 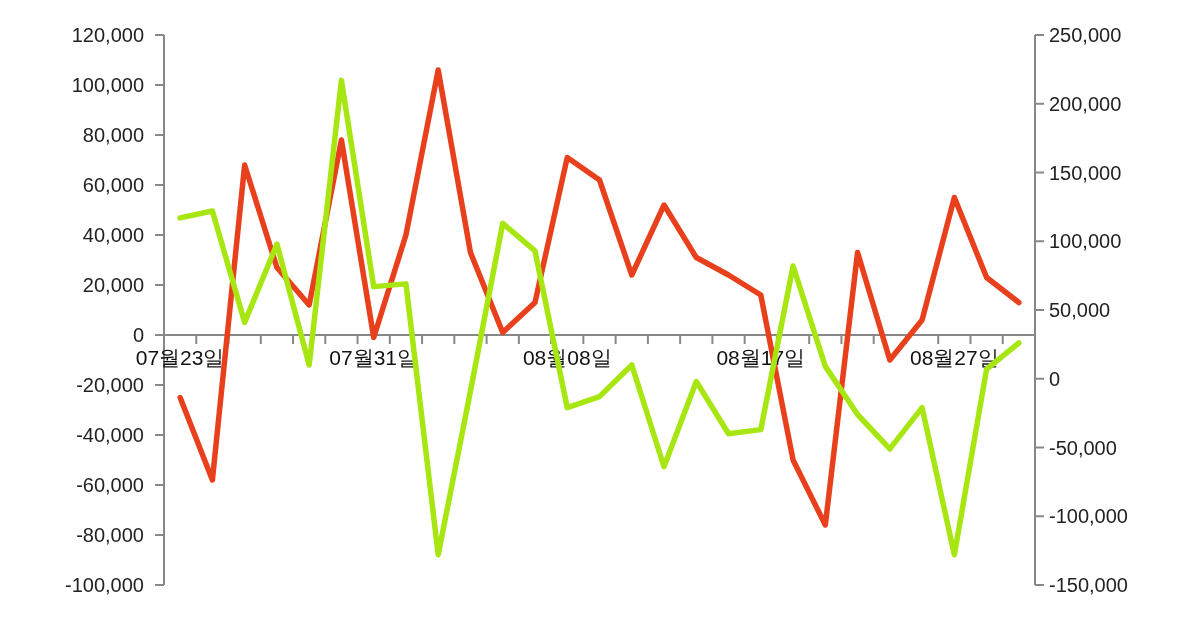 What do you see at coordinates (110, 435) in the screenshot?
I see `y-tick-label: -40,000` at bounding box center [110, 435].